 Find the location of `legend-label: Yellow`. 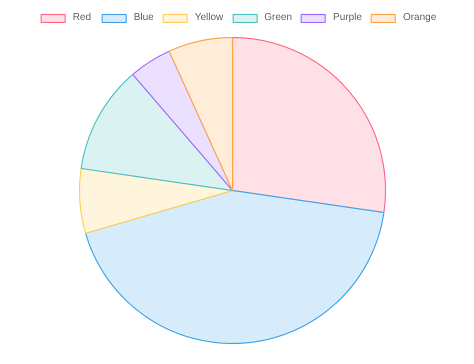

legend-label: Yellow is located at coordinates (209, 17).